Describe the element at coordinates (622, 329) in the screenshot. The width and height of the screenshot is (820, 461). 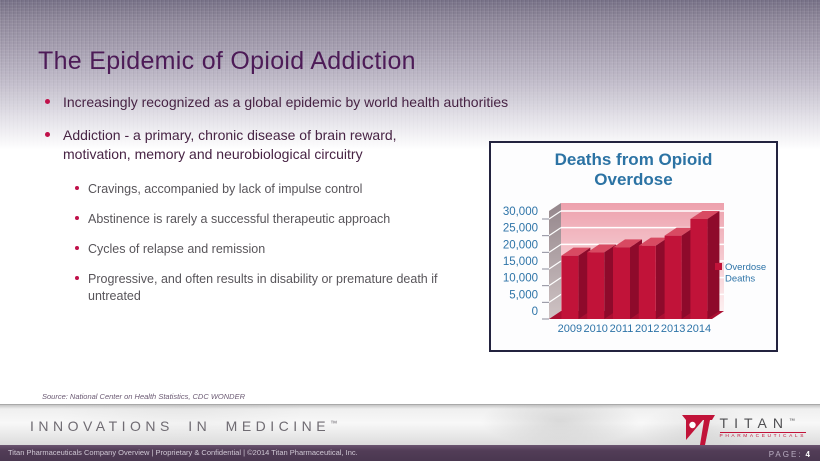
I see `svg-text: 2011` at that location.